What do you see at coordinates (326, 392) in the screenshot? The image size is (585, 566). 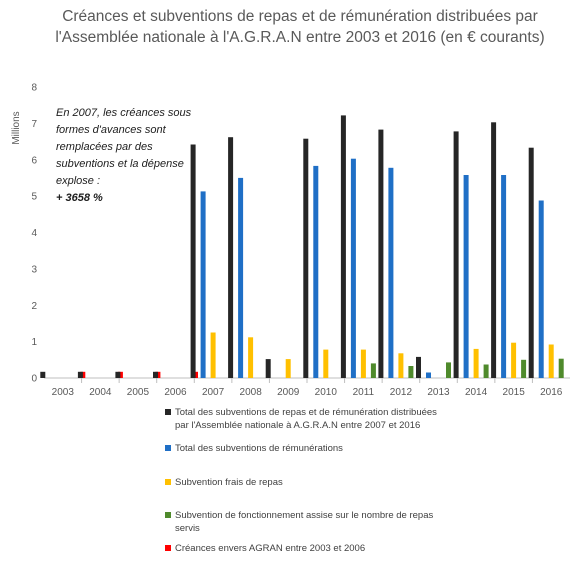 I see `x-tick-label: 2010` at bounding box center [326, 392].